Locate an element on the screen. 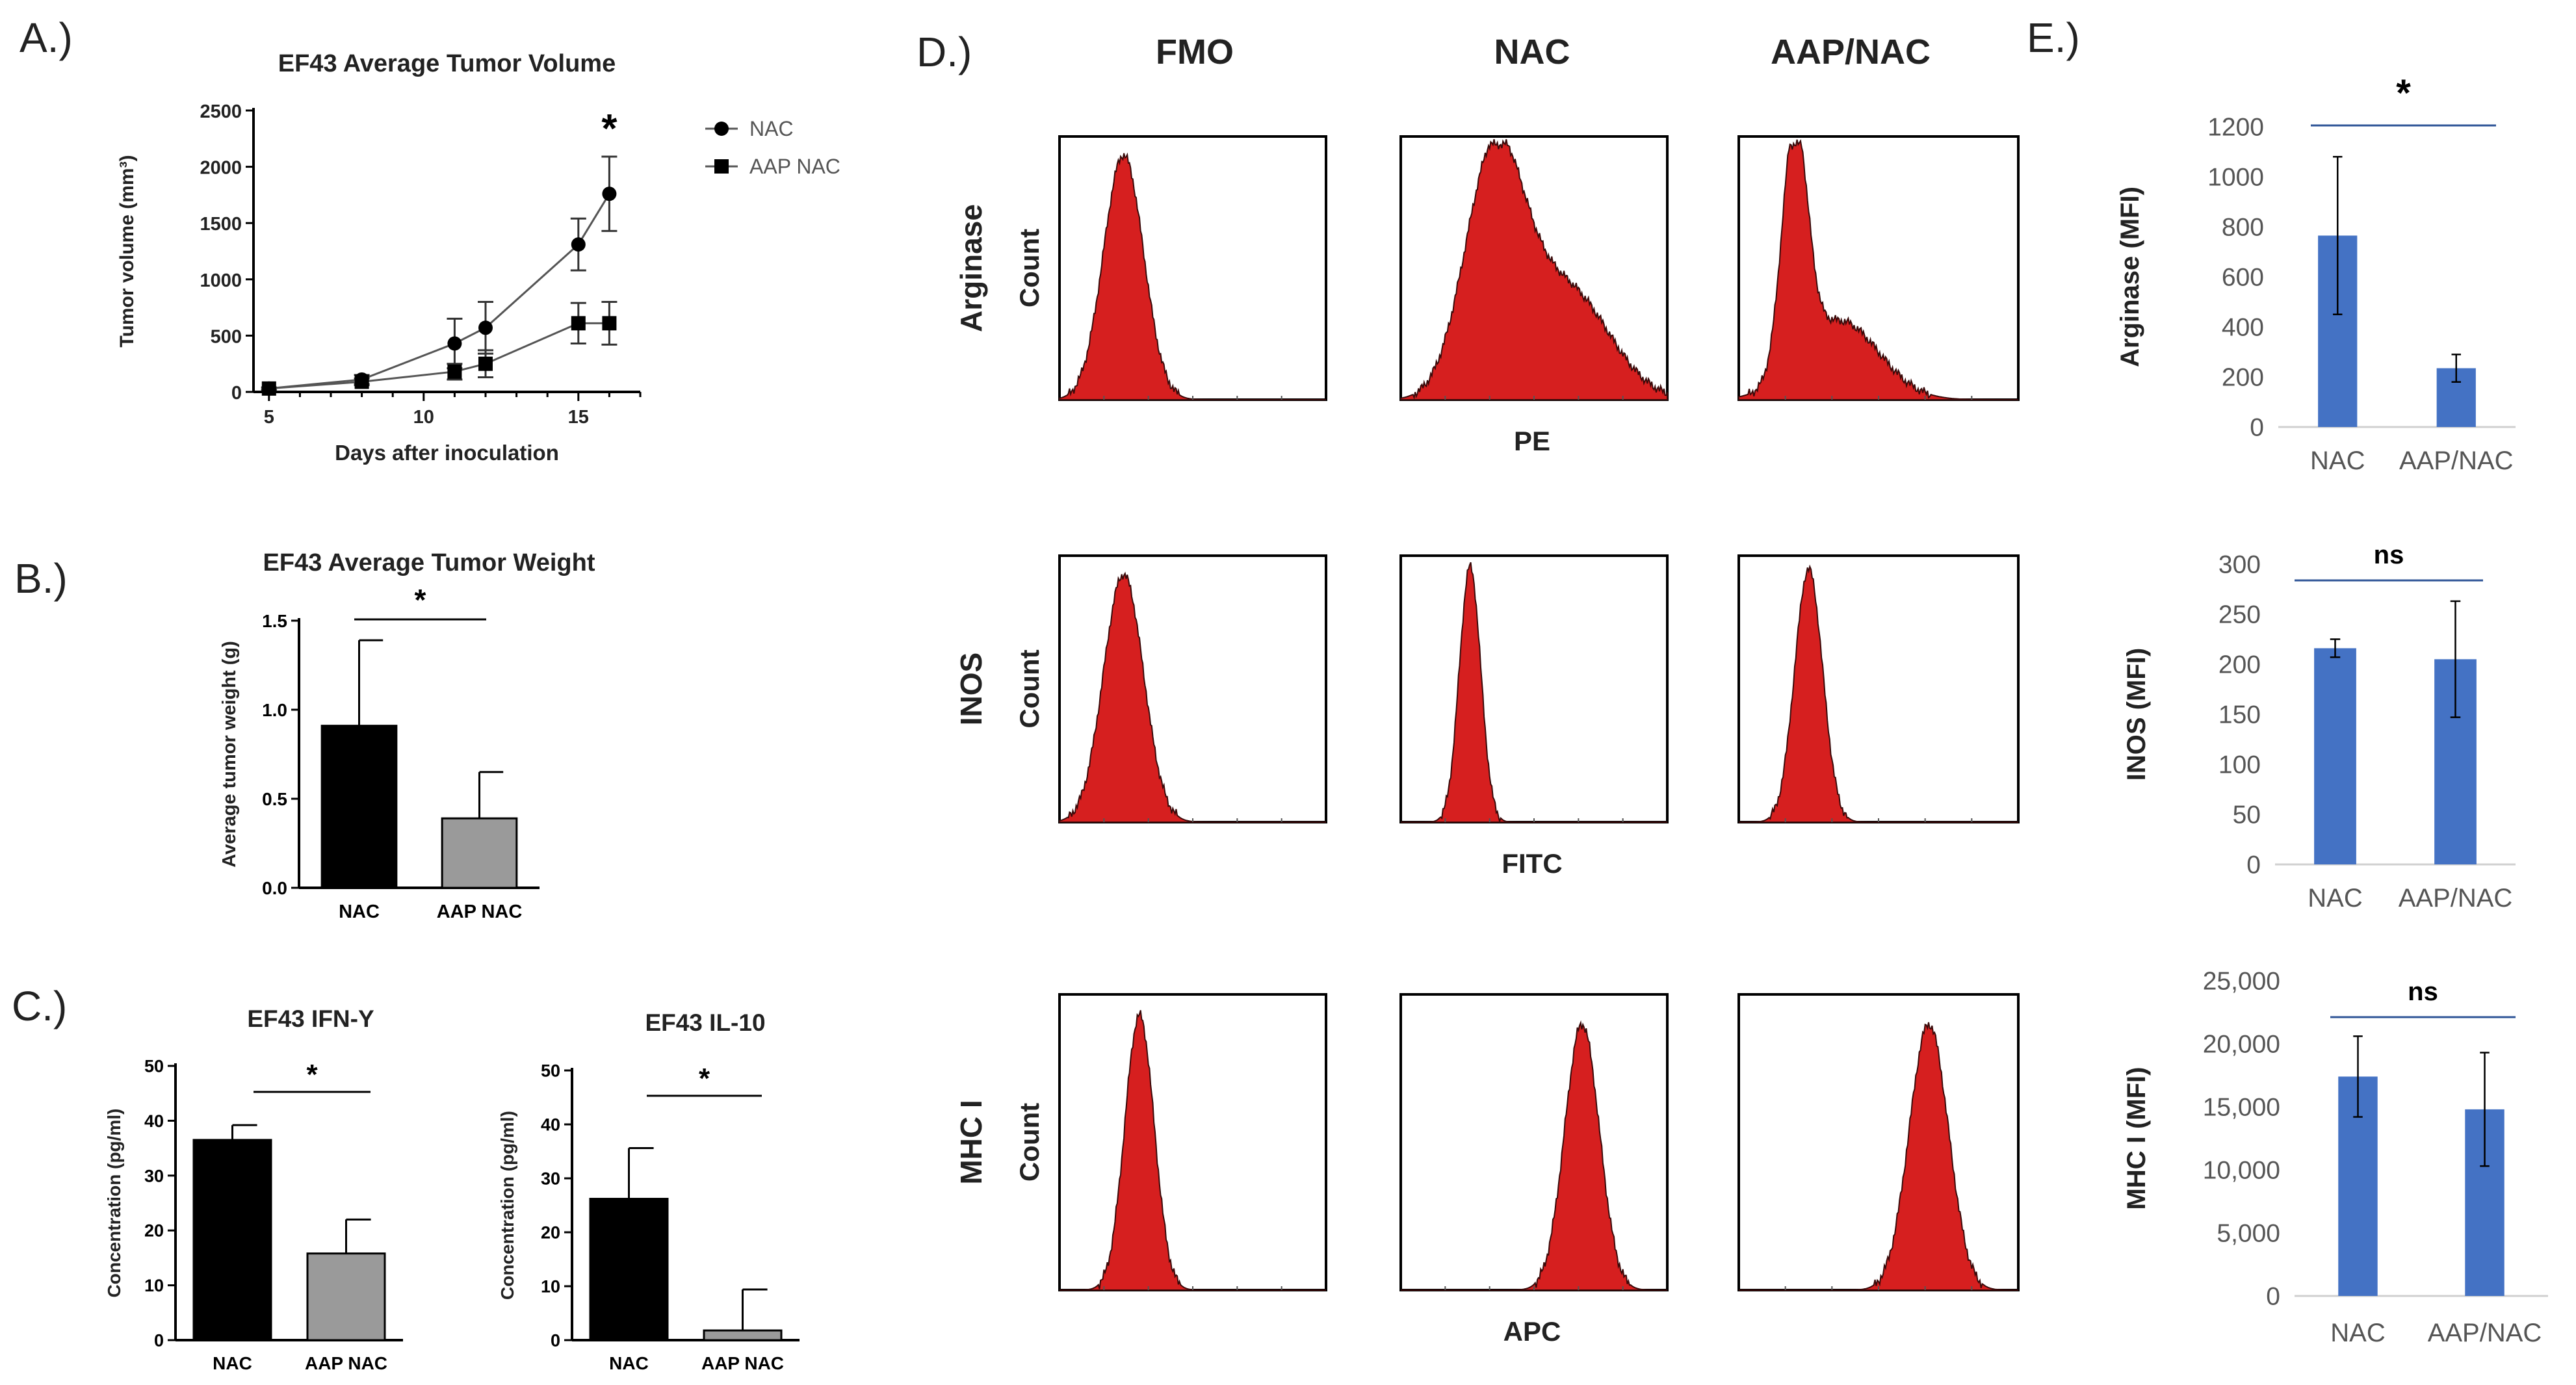 The width and height of the screenshot is (2576, 1385). panel-letter-d: D.) is located at coordinates (945, 52).